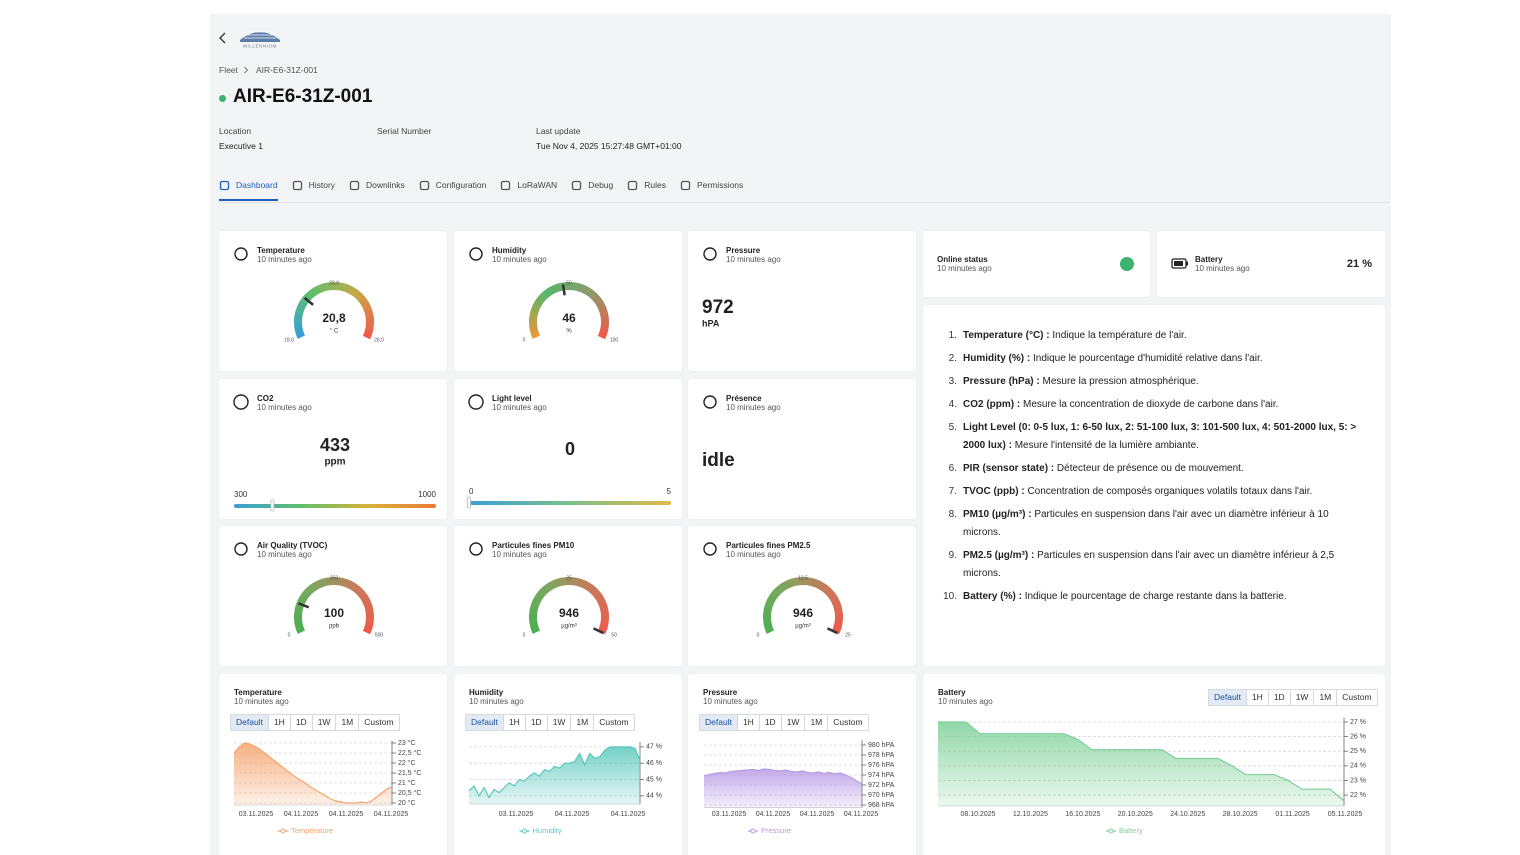 The width and height of the screenshot is (1520, 855). I want to click on legend-text: Mesure la pression atmosphérique., so click(1120, 381).